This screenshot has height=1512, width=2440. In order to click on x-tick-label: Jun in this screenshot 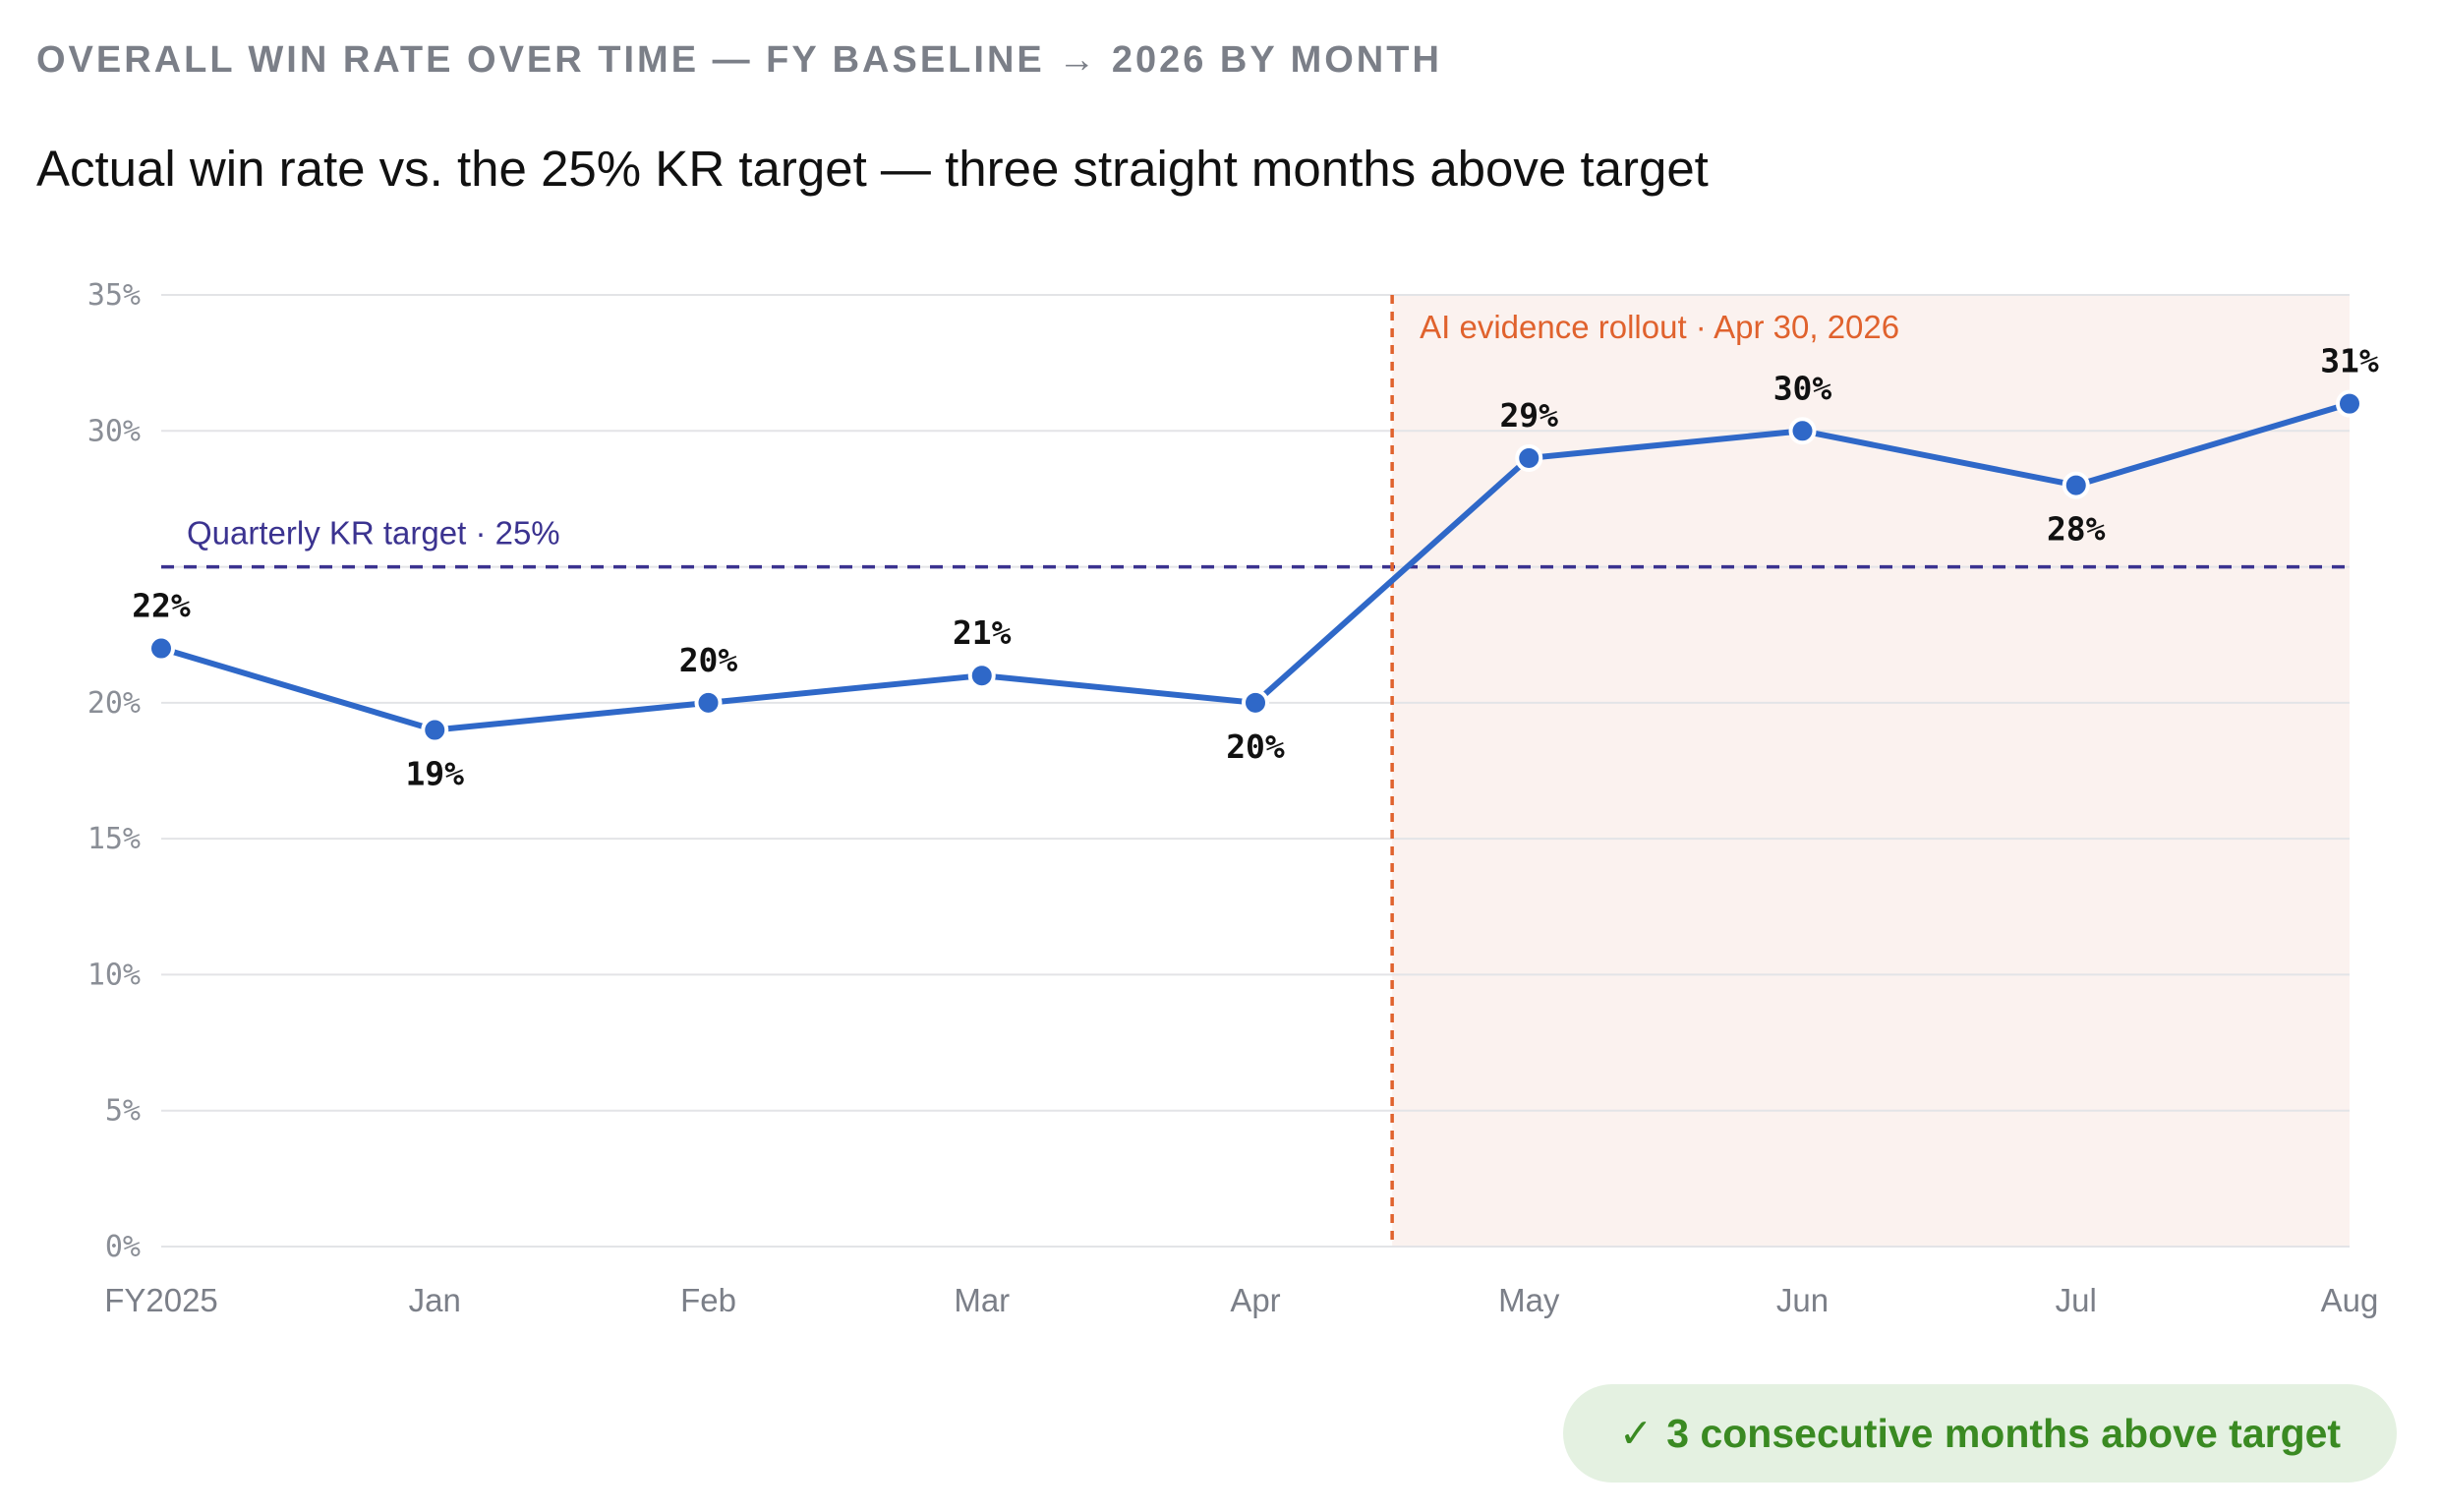, I will do `click(1802, 1300)`.